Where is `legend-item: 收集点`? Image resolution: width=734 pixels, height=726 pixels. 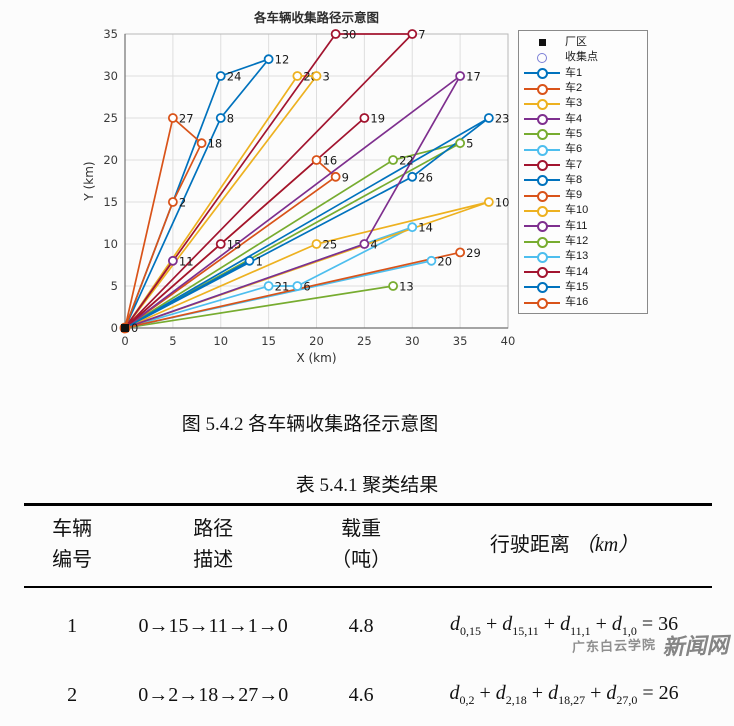
legend-item: 收集点 is located at coordinates (583, 57).